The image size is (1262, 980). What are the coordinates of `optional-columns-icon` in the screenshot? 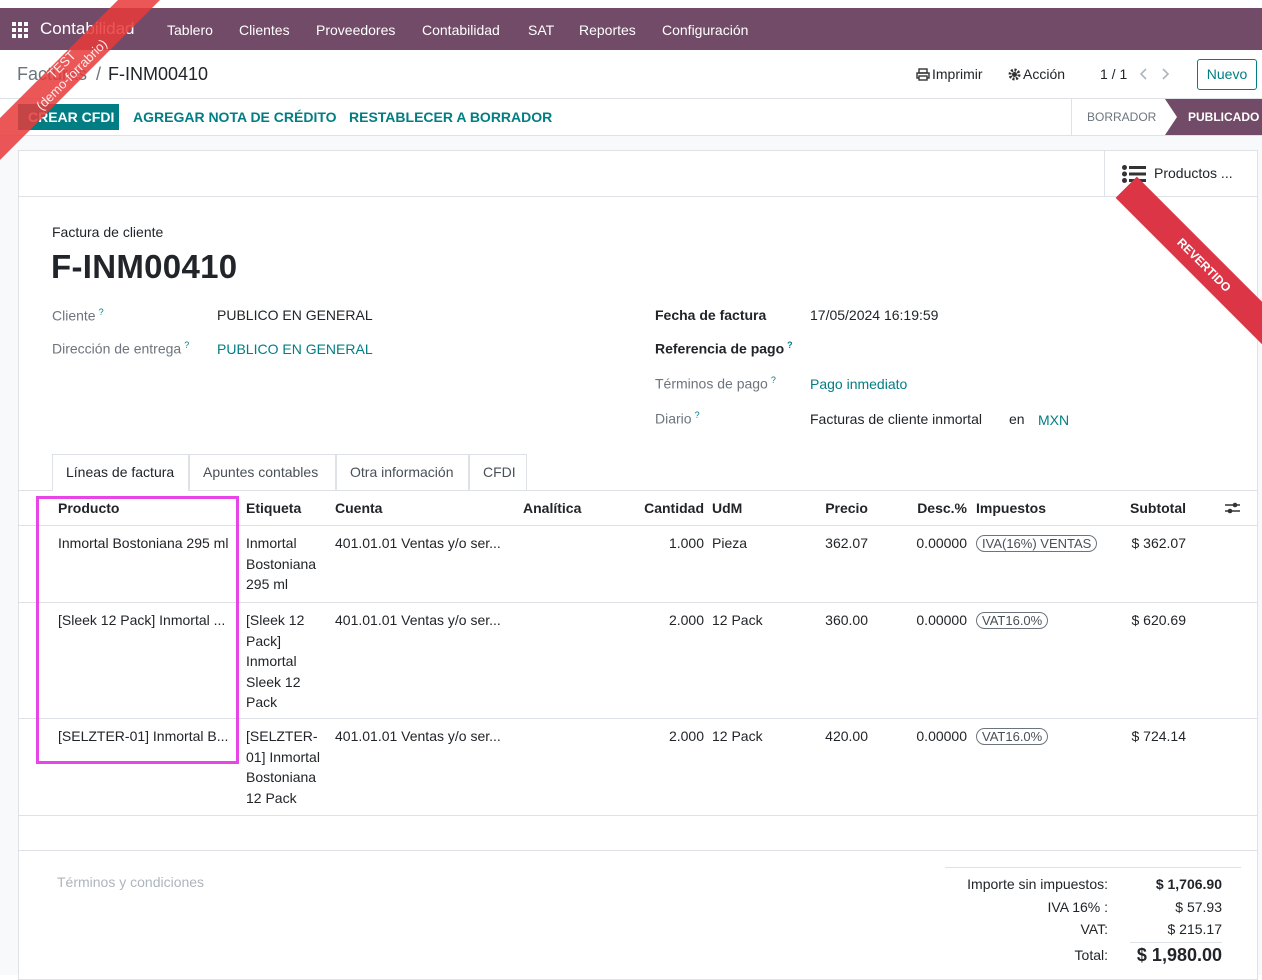 It's located at (1232, 508).